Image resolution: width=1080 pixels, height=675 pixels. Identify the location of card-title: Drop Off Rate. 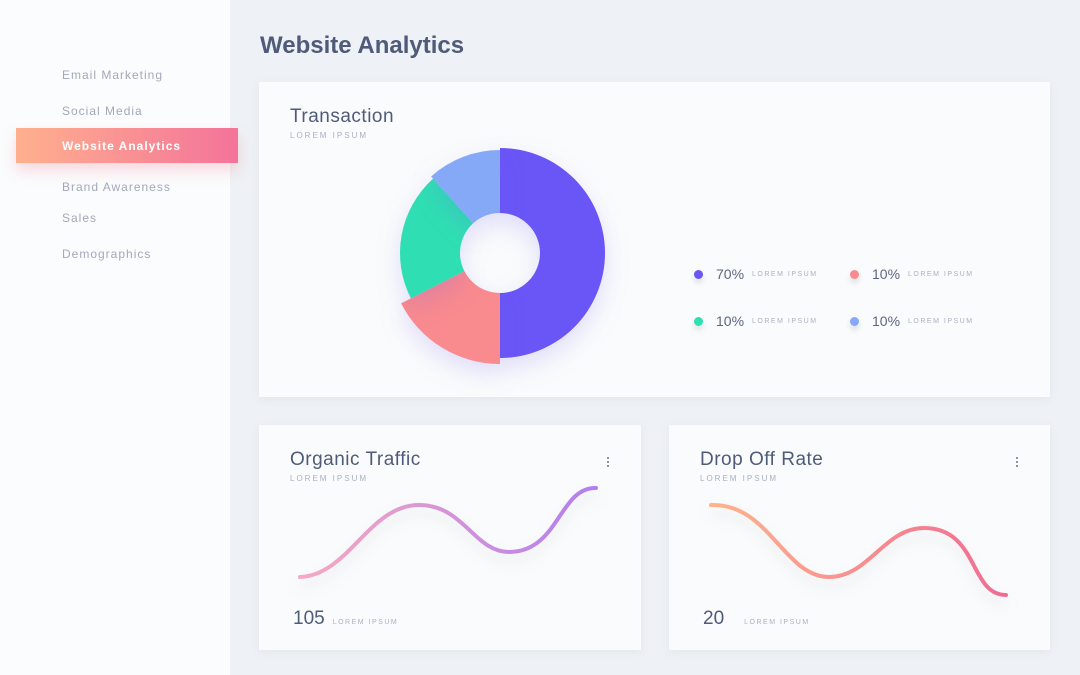
(762, 459).